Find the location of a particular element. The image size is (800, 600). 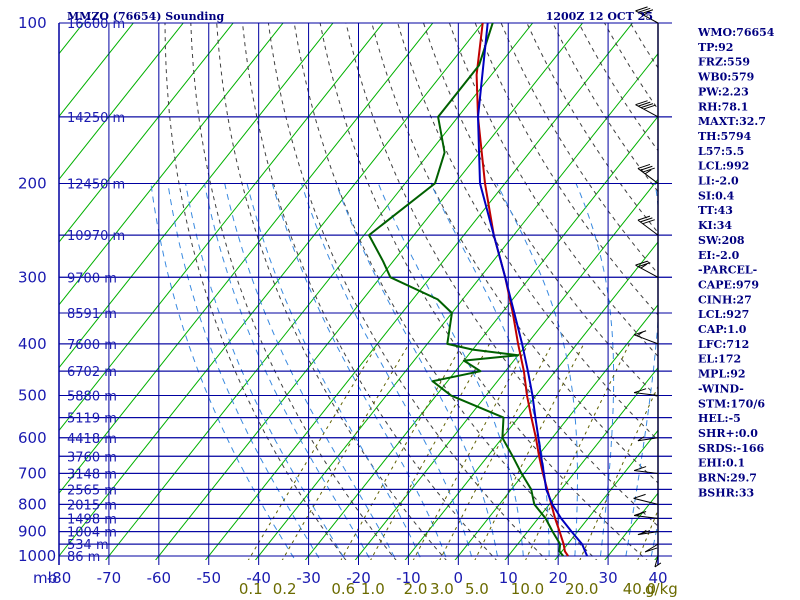

mixing-ratio-label: 0.6 is located at coordinates (343, 589).